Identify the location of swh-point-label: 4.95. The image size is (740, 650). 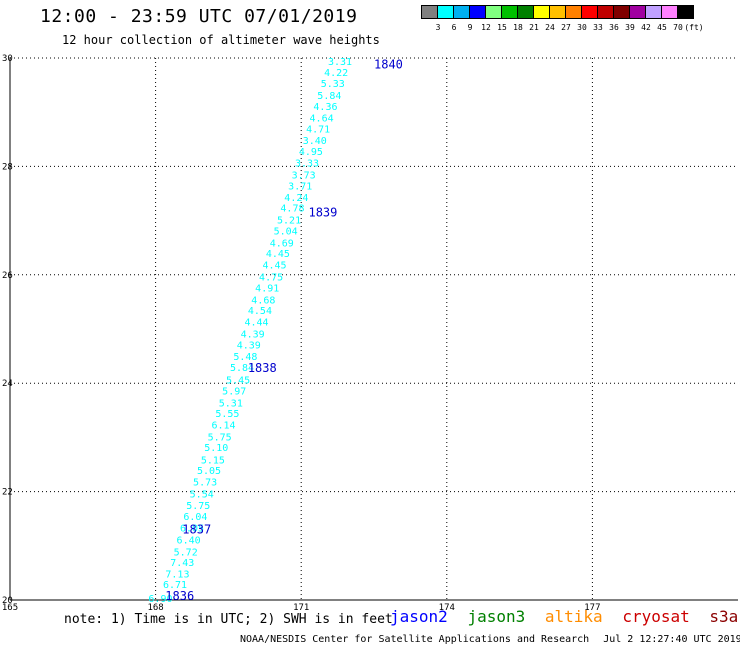
(311, 152).